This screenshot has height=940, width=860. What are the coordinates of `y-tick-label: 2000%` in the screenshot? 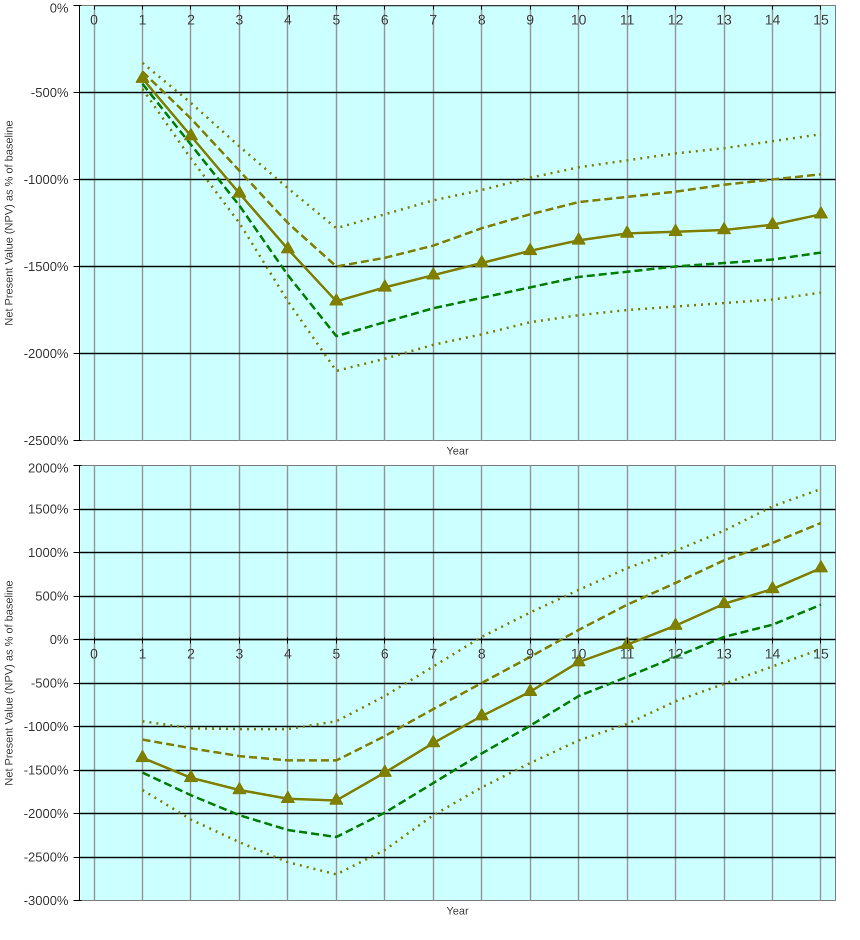 It's located at (48, 468).